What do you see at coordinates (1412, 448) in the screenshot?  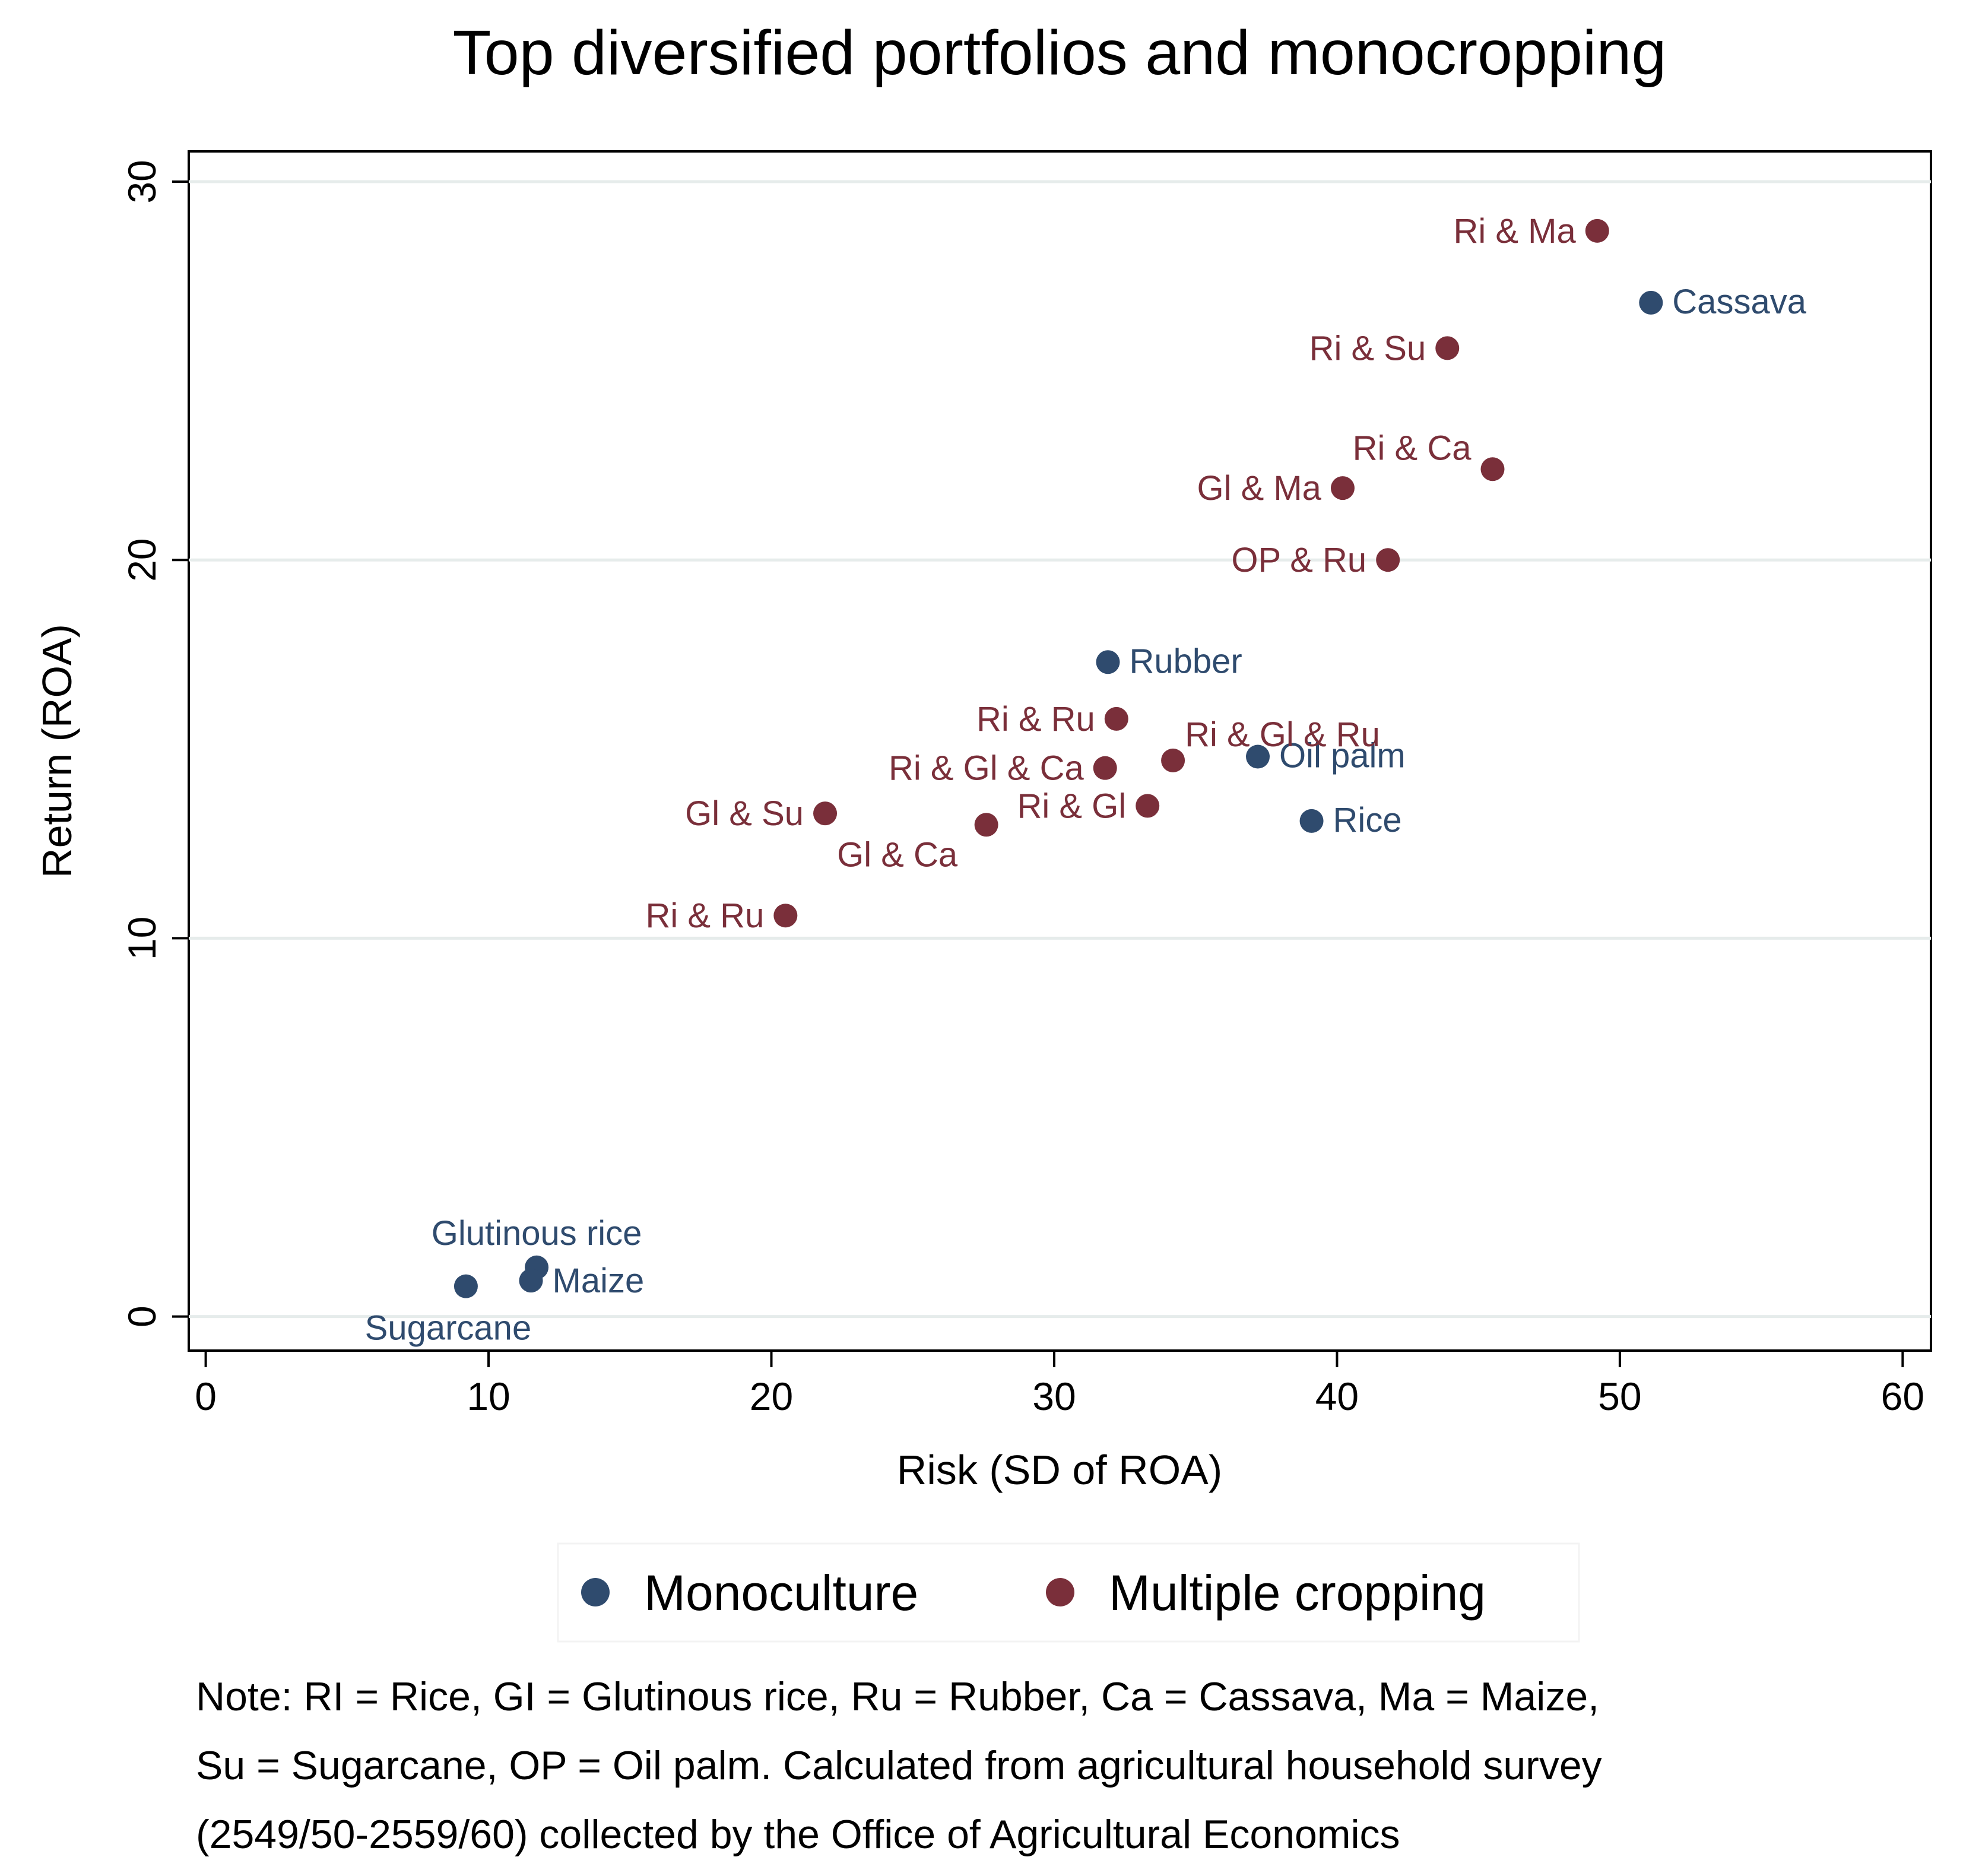 I see `point-label: Ri & Ca` at bounding box center [1412, 448].